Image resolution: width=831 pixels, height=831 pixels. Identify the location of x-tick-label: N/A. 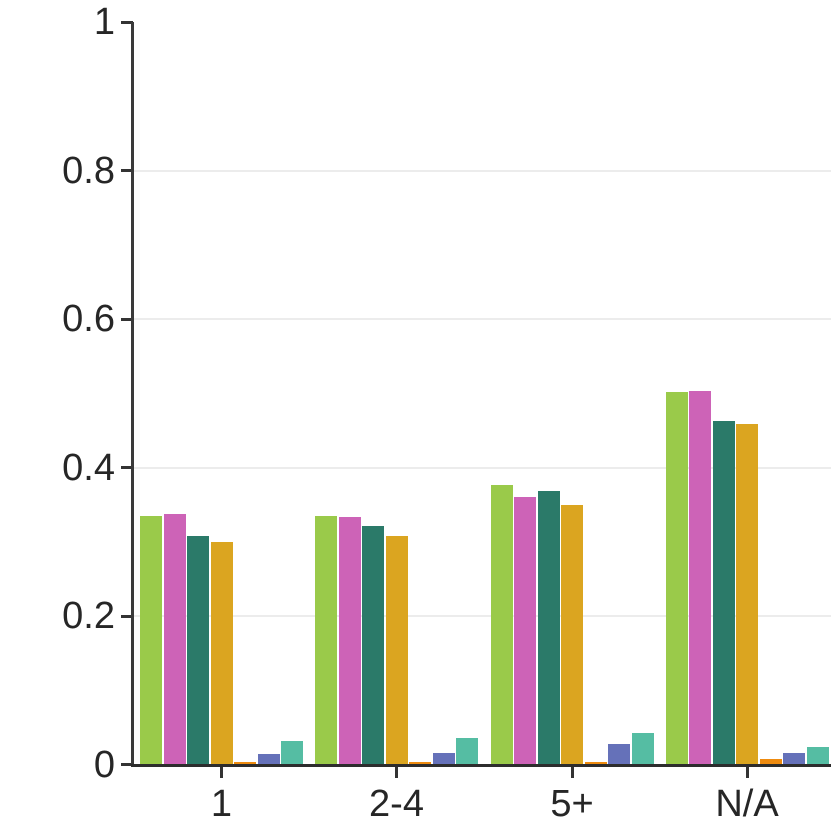
(747, 804).